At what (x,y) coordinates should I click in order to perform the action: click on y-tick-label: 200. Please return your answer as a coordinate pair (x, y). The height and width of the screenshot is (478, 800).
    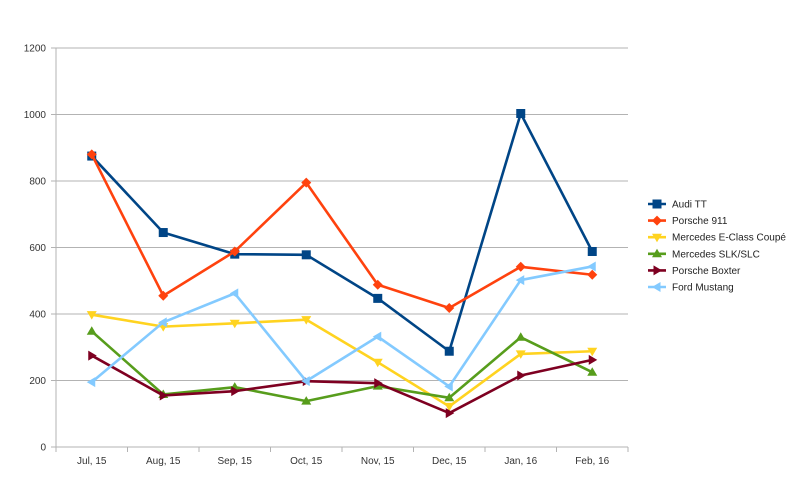
    Looking at the image, I should click on (37, 381).